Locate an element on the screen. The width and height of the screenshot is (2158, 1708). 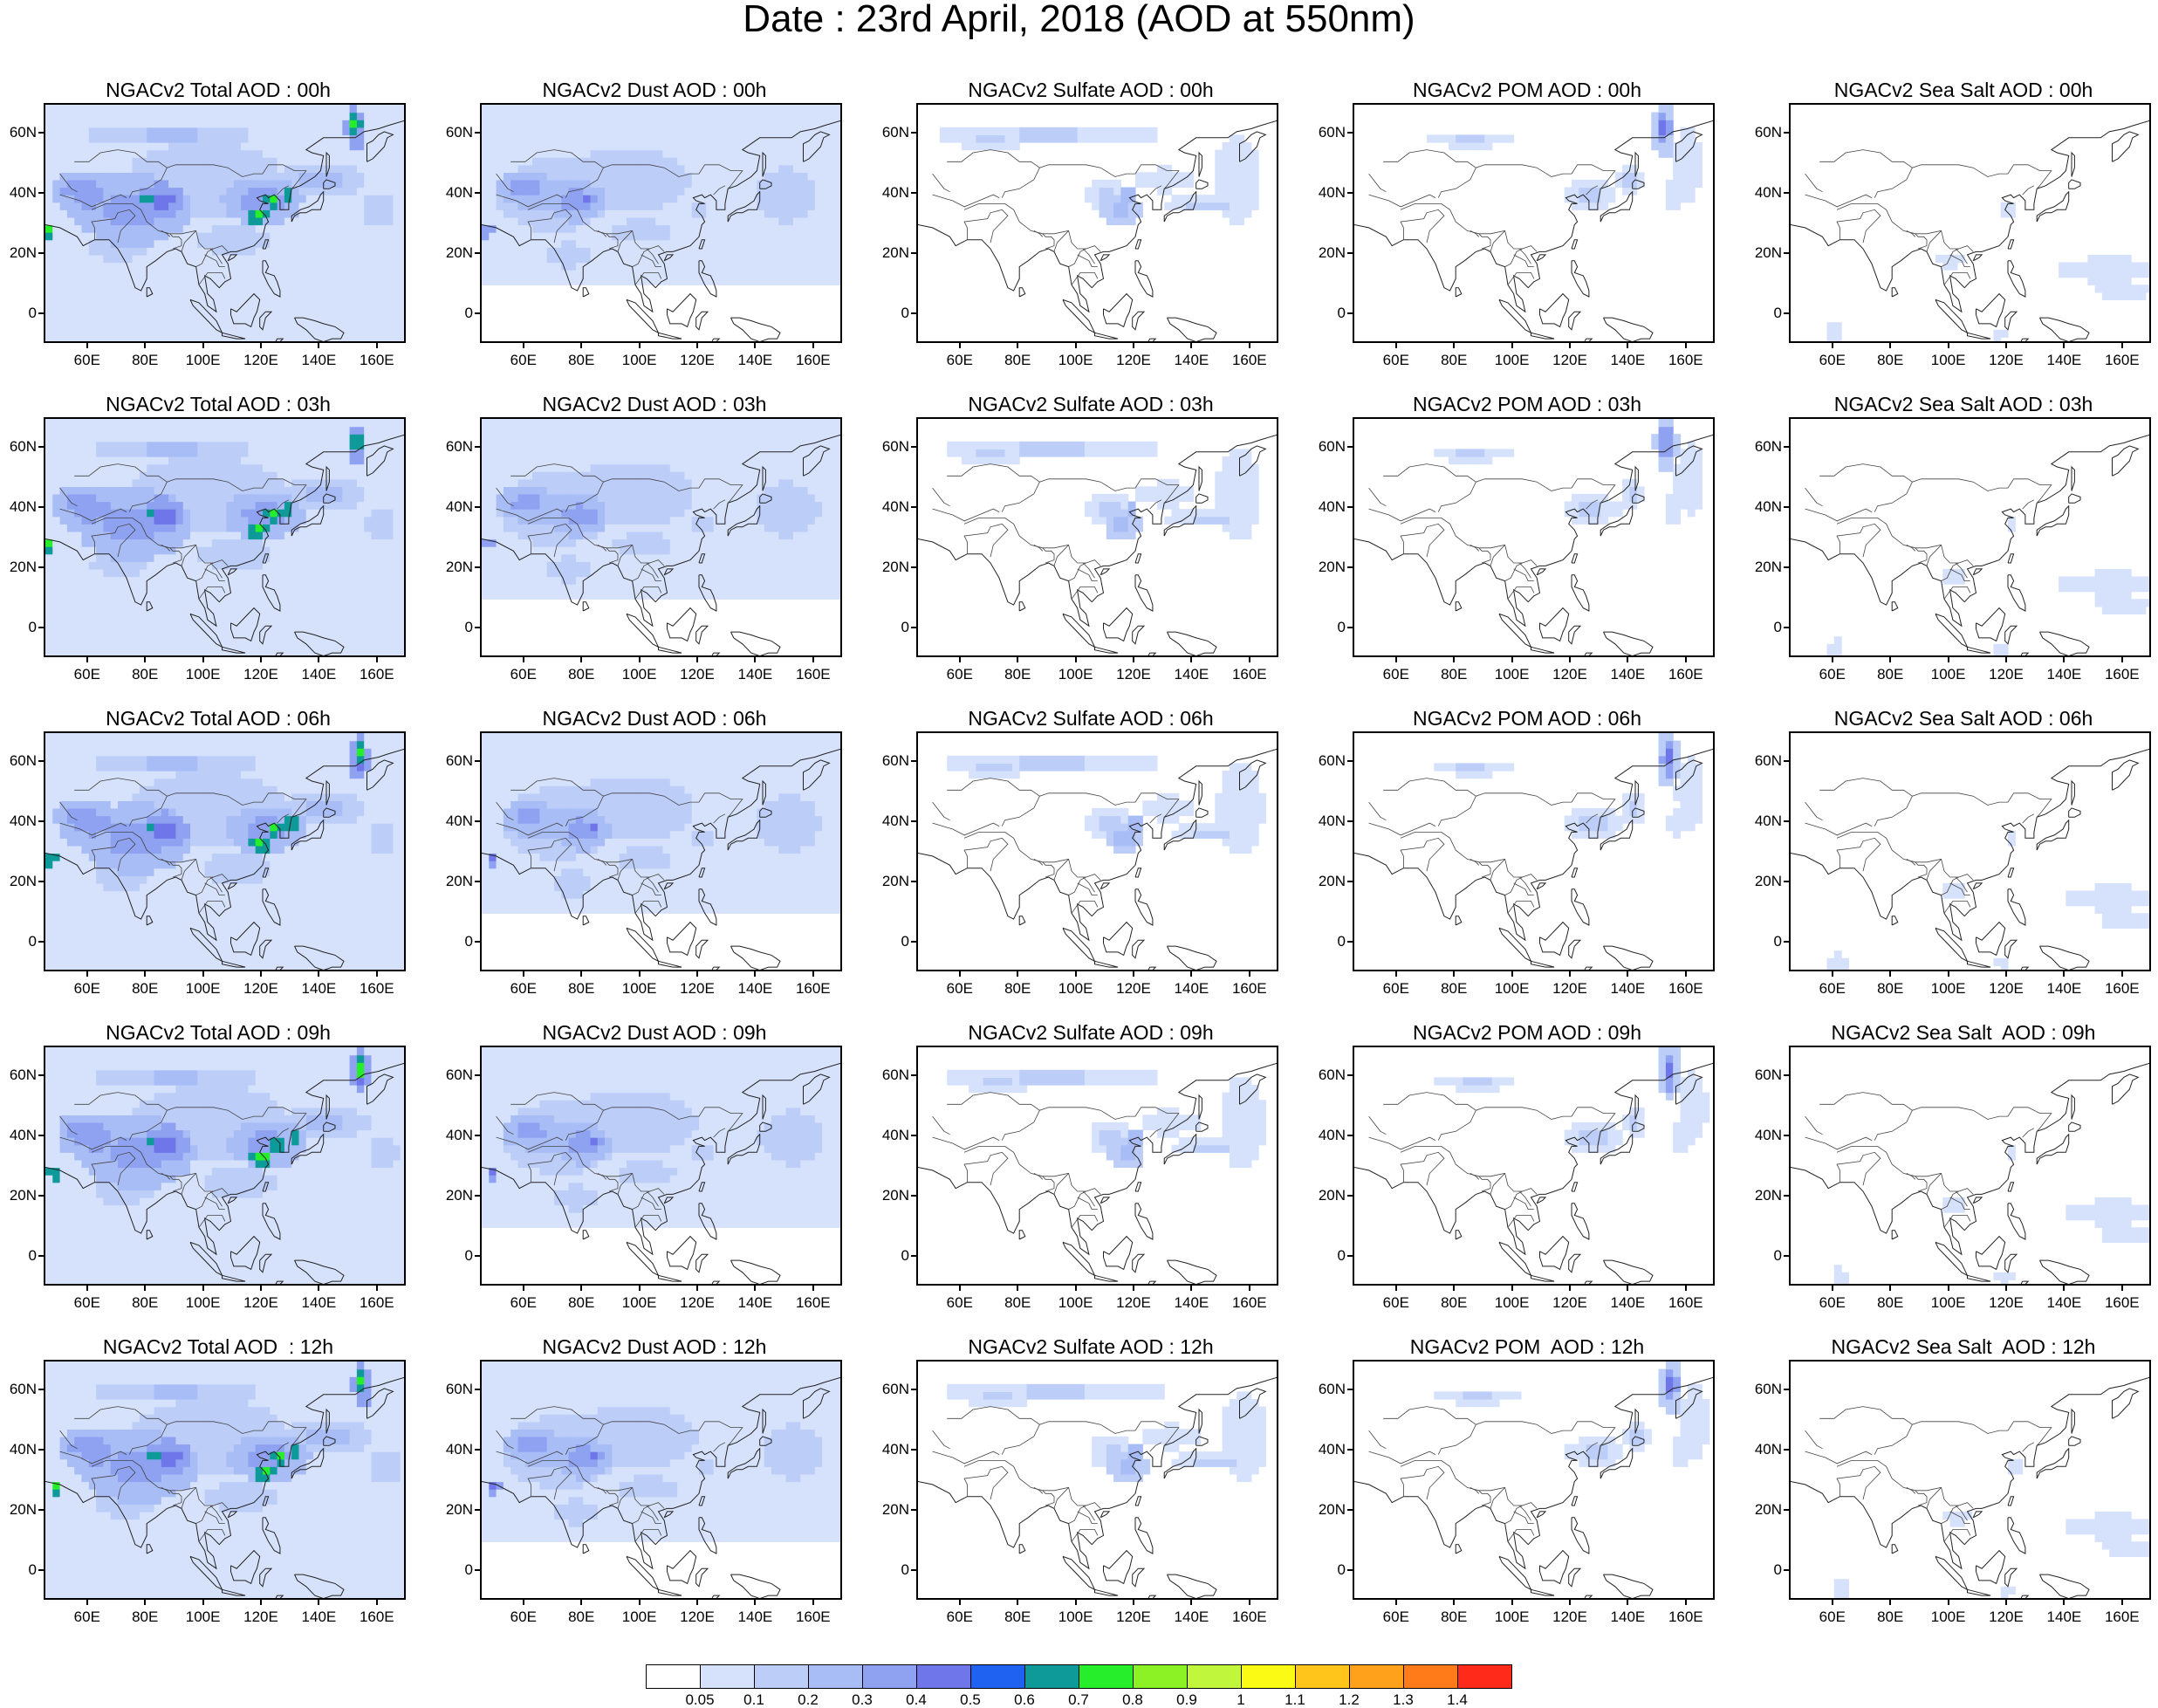
lat-tick-label: 40N is located at coordinates (1768, 193).